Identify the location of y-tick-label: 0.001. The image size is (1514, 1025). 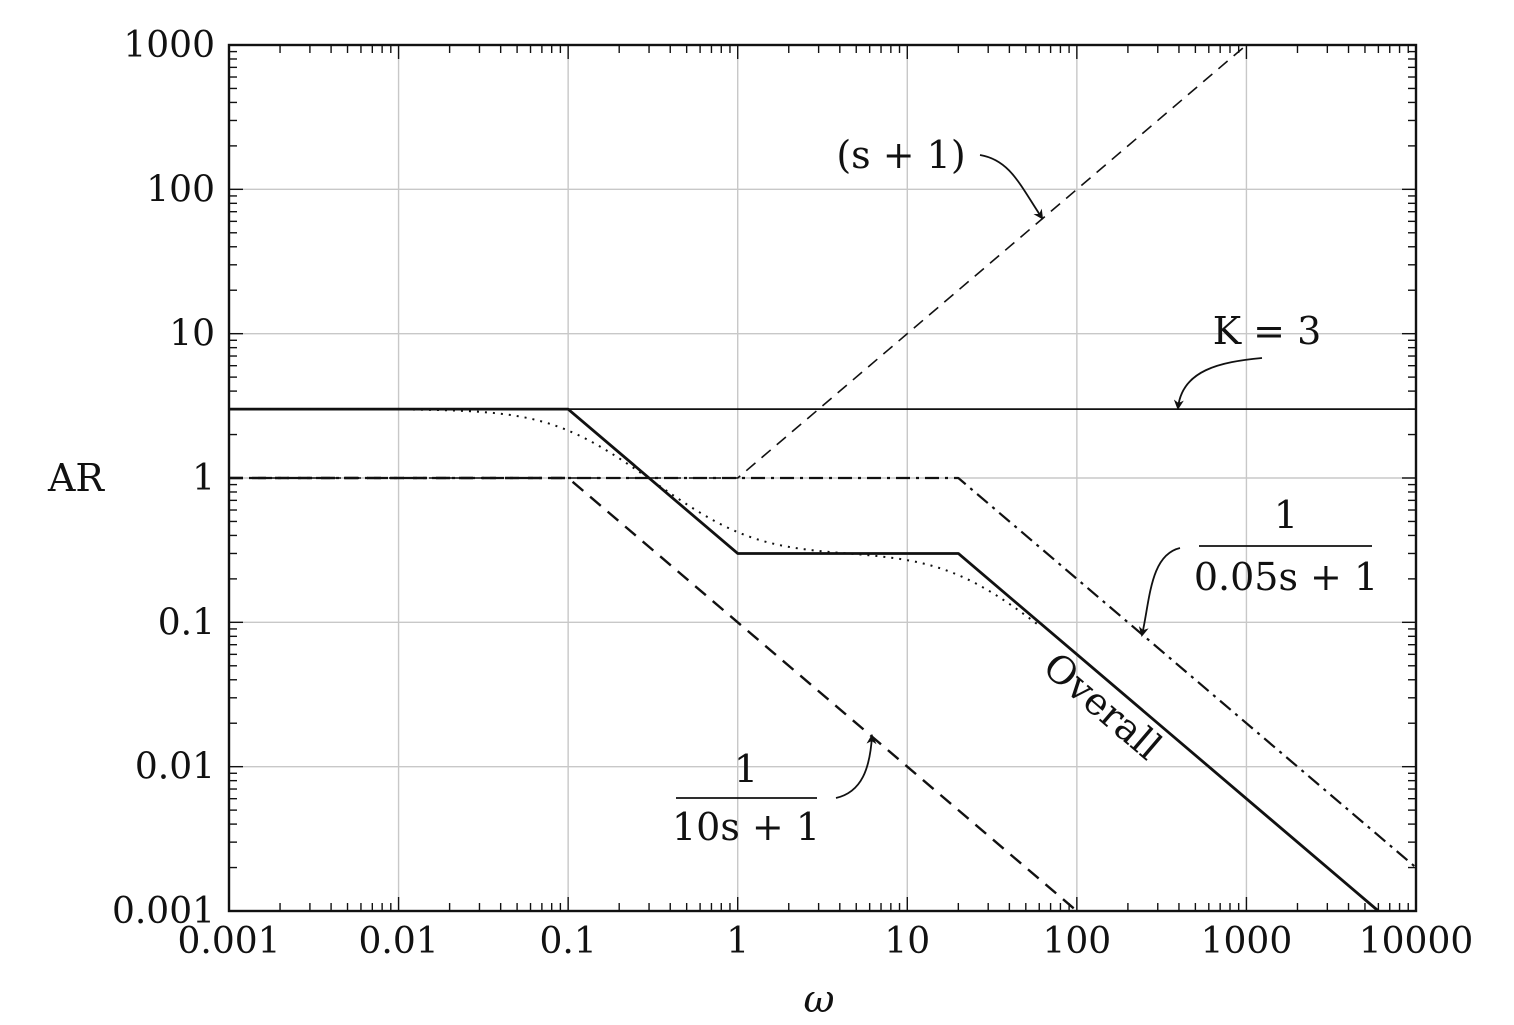
(163, 911).